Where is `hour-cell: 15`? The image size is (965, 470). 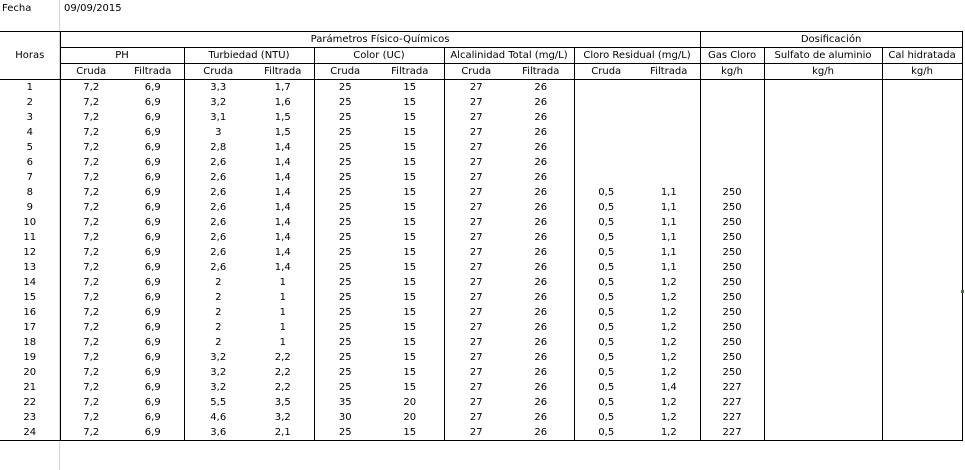
hour-cell: 15 is located at coordinates (30, 297).